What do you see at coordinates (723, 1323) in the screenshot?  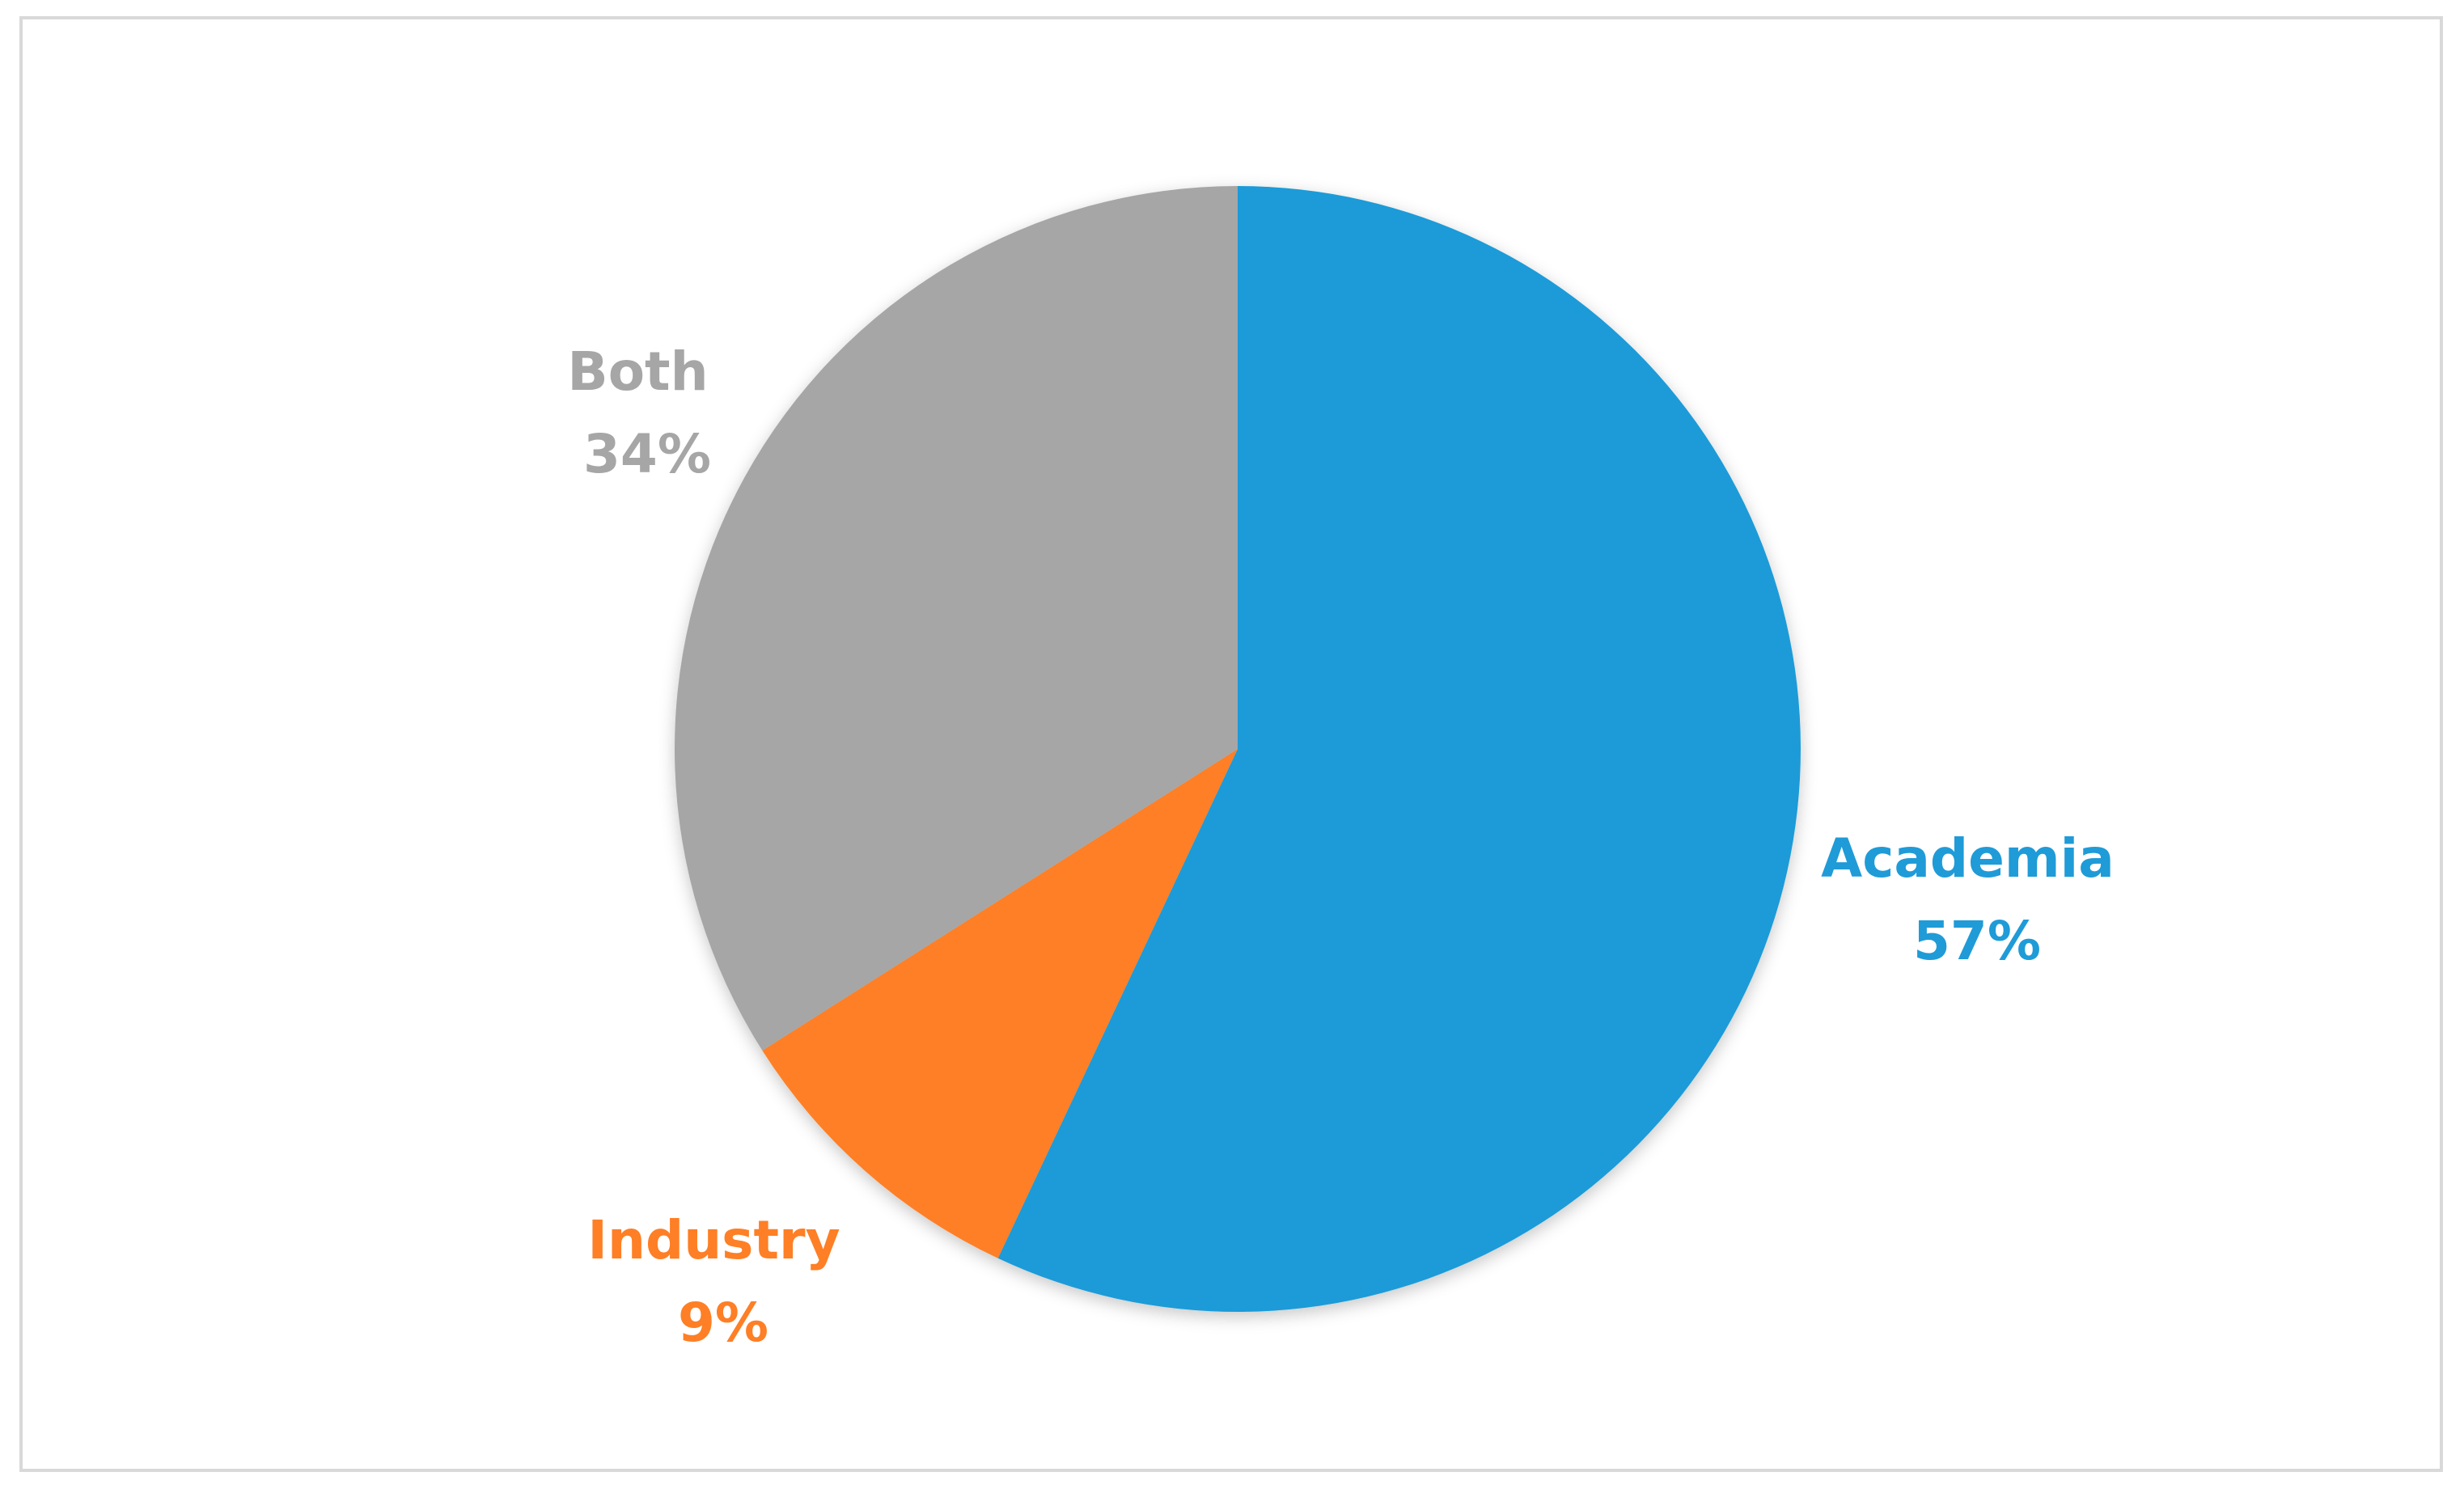 I see `slice-value-industry: 9%` at bounding box center [723, 1323].